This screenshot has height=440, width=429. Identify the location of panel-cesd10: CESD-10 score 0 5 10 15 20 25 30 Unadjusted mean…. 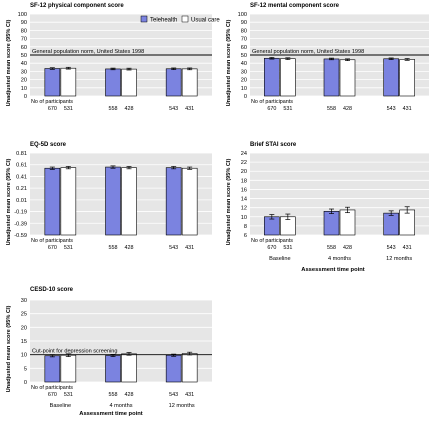
(109, 352).